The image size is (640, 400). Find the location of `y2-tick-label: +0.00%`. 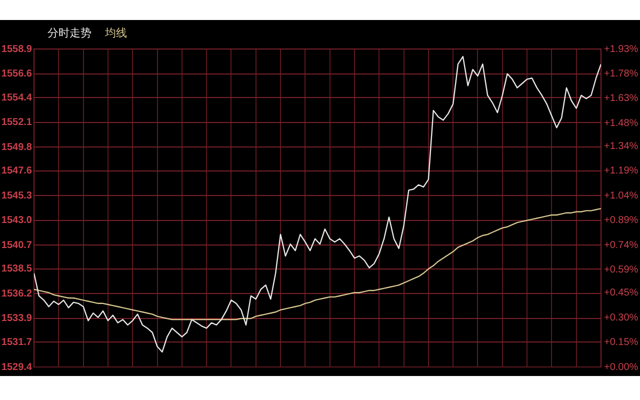

y2-tick-label: +0.00% is located at coordinates (621, 367).